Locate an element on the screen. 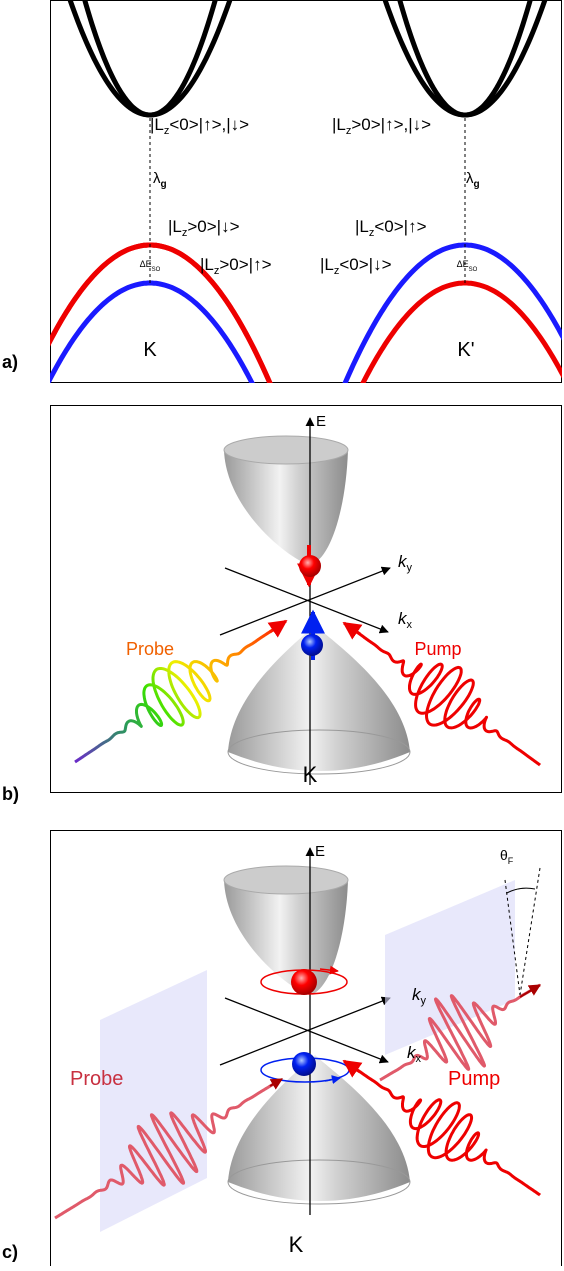 Image resolution: width=564 pixels, height=1271 pixels. subscript: F is located at coordinates (511, 861).